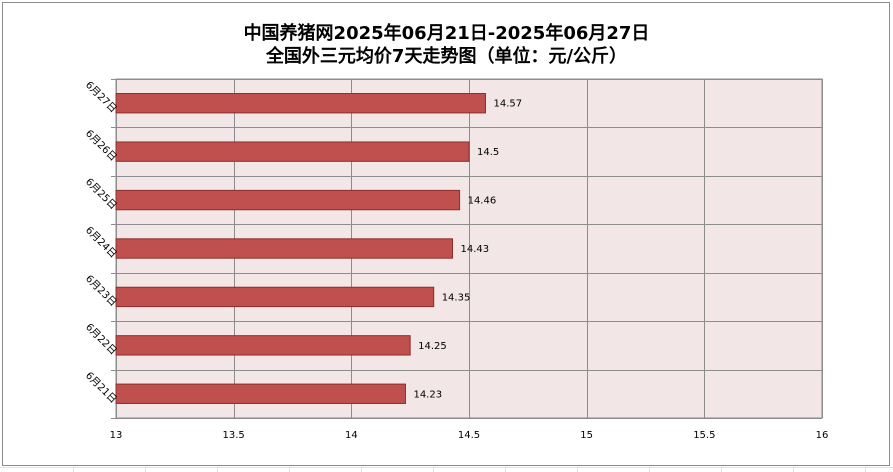 Image resolution: width=893 pixels, height=472 pixels. What do you see at coordinates (446, 56) in the screenshot?
I see `chart-subtitle: 全国外三元均价7天走势图（单位：元/公斤）` at bounding box center [446, 56].